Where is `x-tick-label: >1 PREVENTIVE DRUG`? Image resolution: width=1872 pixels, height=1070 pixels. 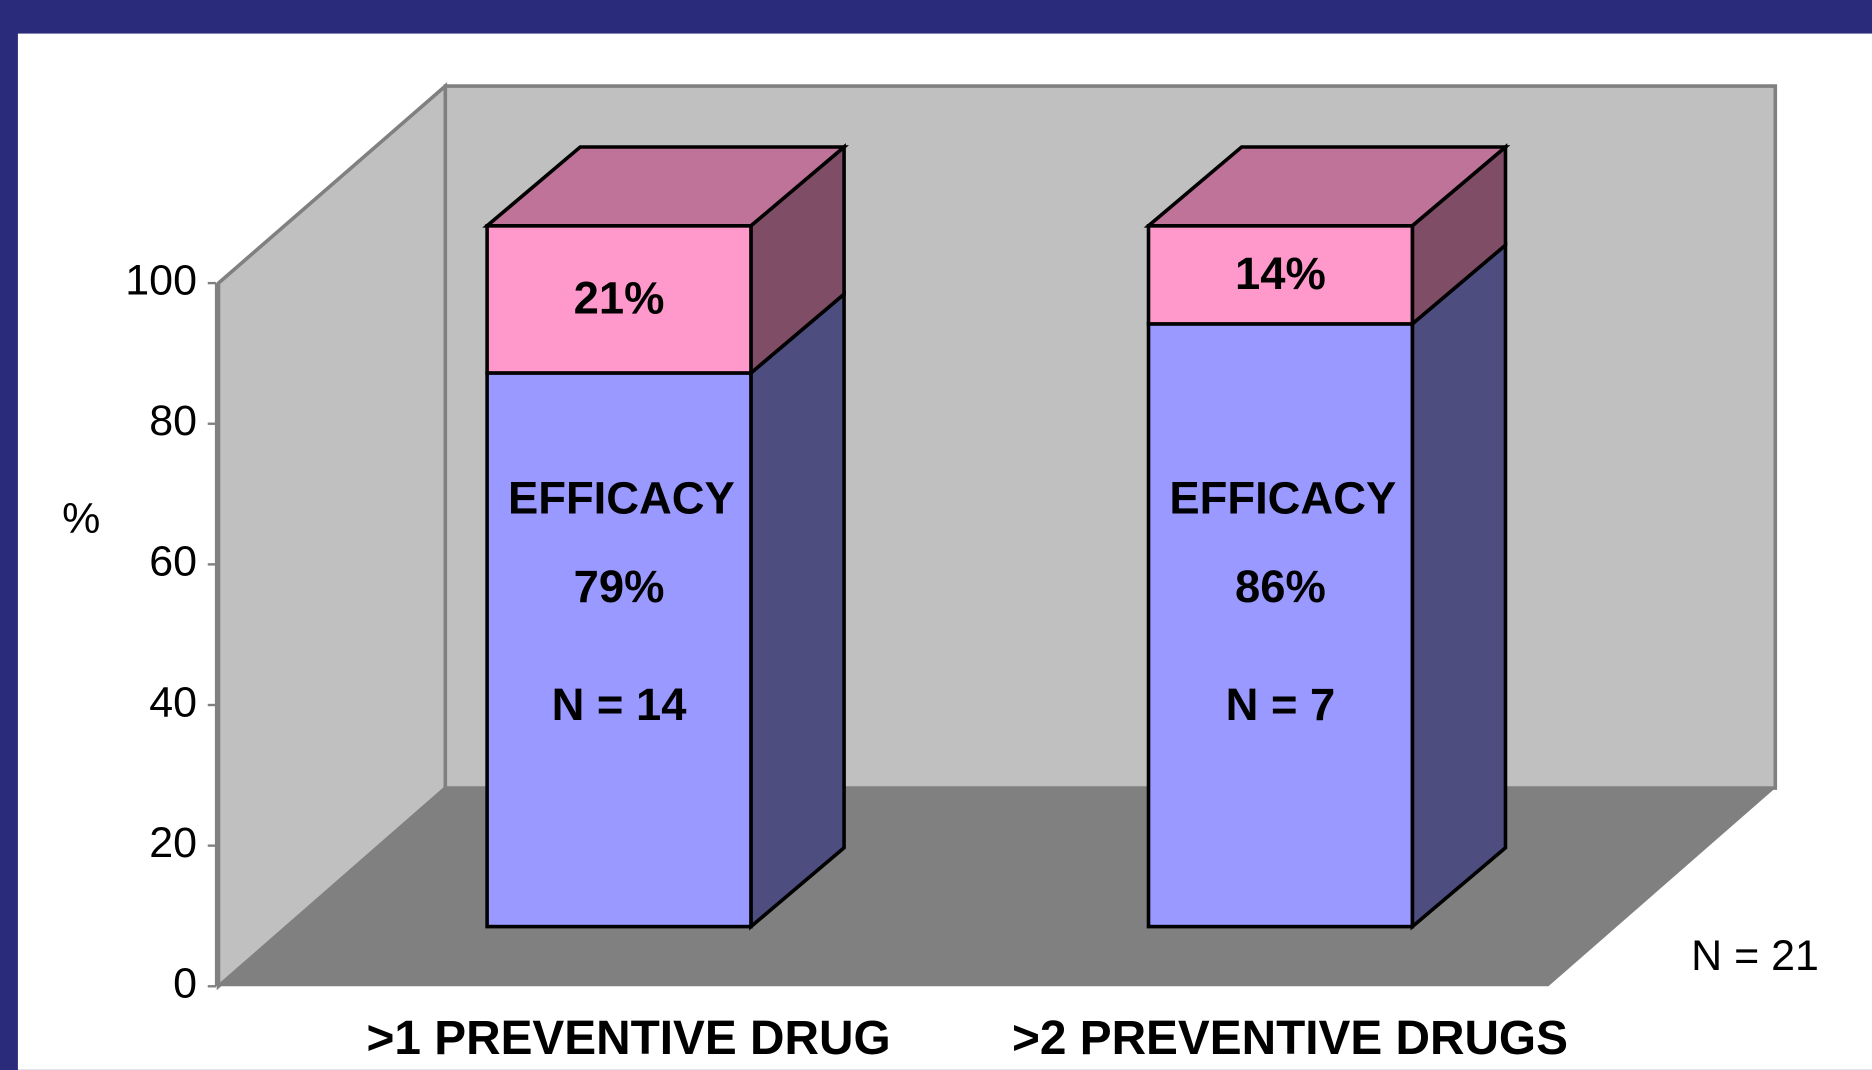
x-tick-label: >1 PREVENTIVE DRUG is located at coordinates (629, 1038).